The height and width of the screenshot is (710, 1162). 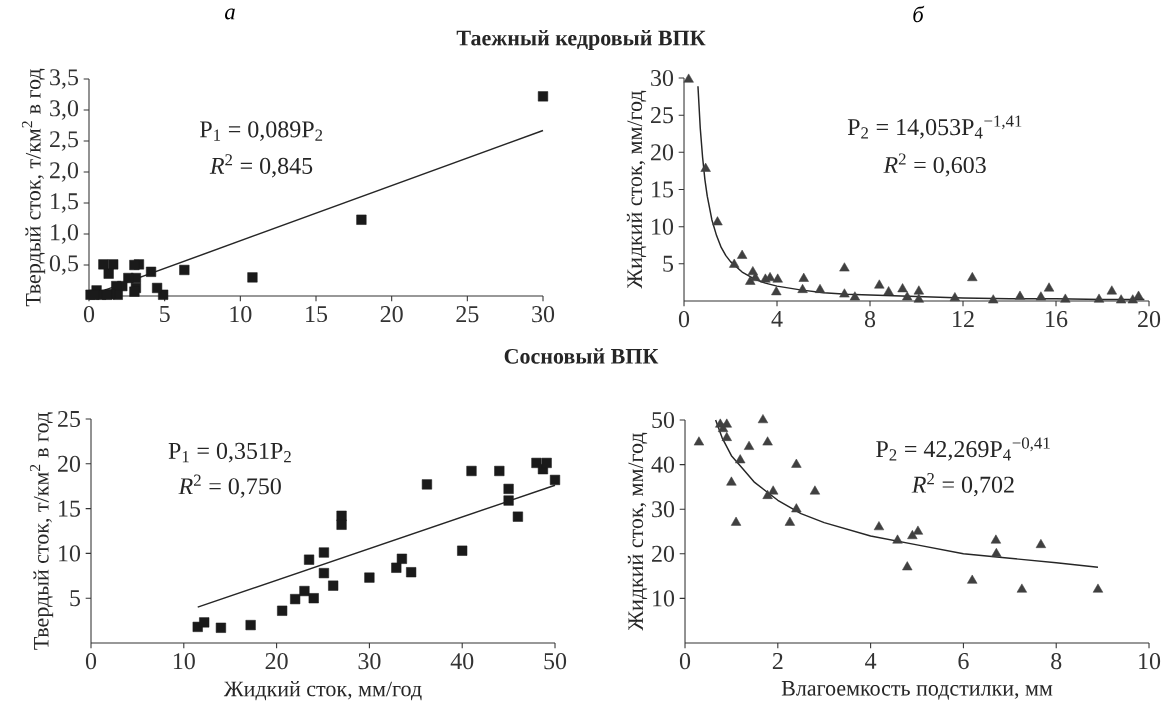 I want to click on chart-subtitle: Таежный кедровый ВПК, so click(x=581, y=40).